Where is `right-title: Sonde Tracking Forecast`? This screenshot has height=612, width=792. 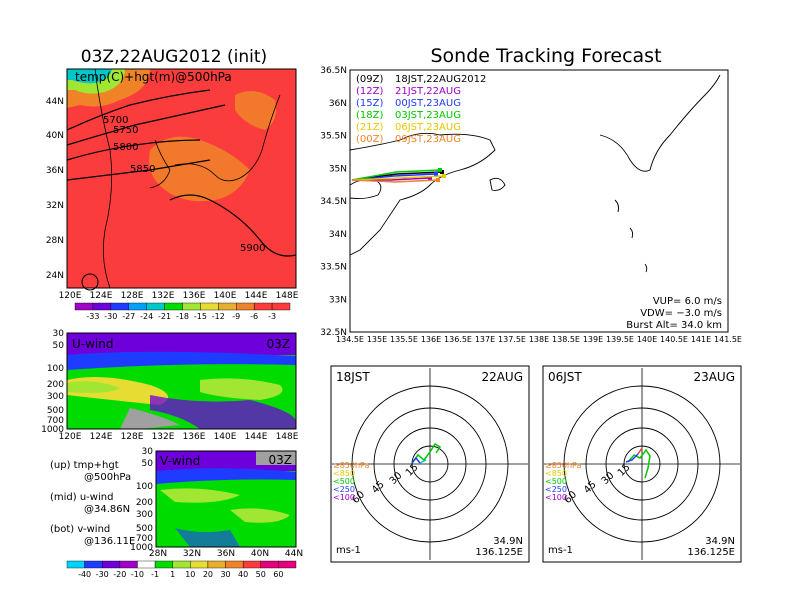
right-title: Sonde Tracking Forecast is located at coordinates (545, 56).